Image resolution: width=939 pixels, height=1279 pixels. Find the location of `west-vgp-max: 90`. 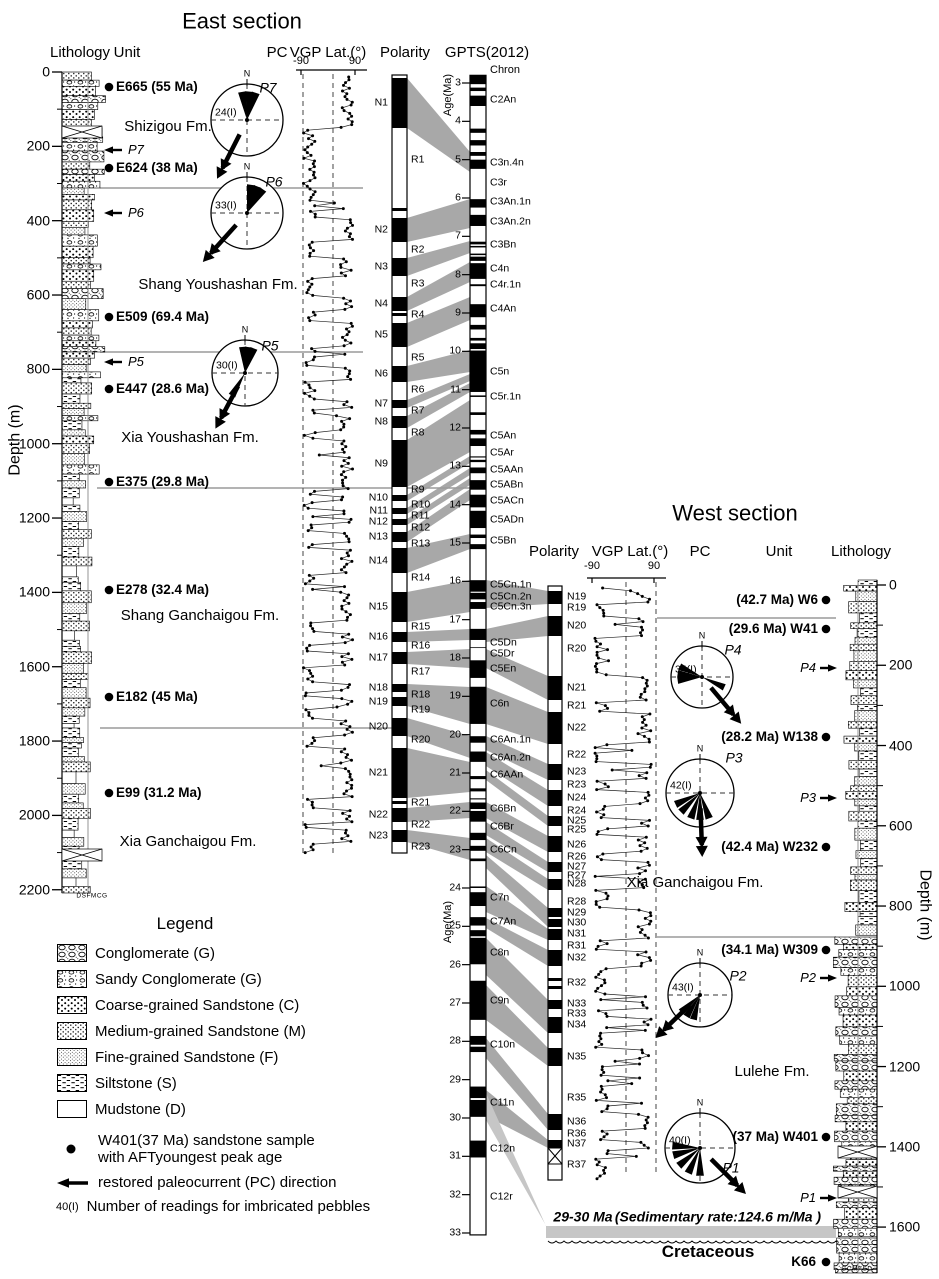

west-vgp-max: 90 is located at coordinates (654, 566).